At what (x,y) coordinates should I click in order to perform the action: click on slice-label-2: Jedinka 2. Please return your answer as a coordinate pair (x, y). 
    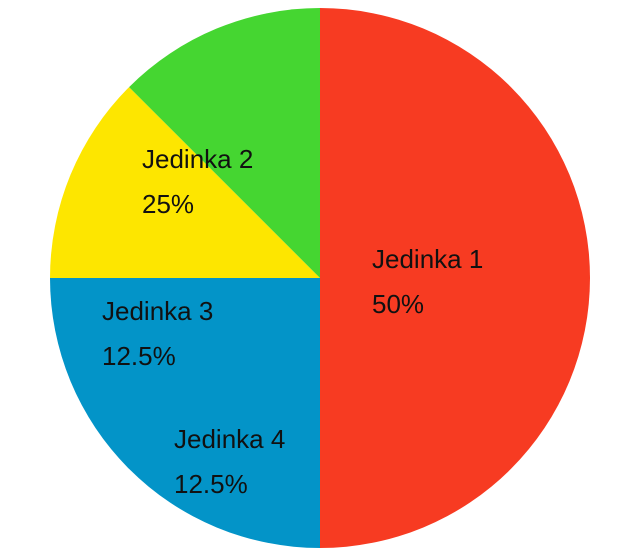
    Looking at the image, I should click on (197, 159).